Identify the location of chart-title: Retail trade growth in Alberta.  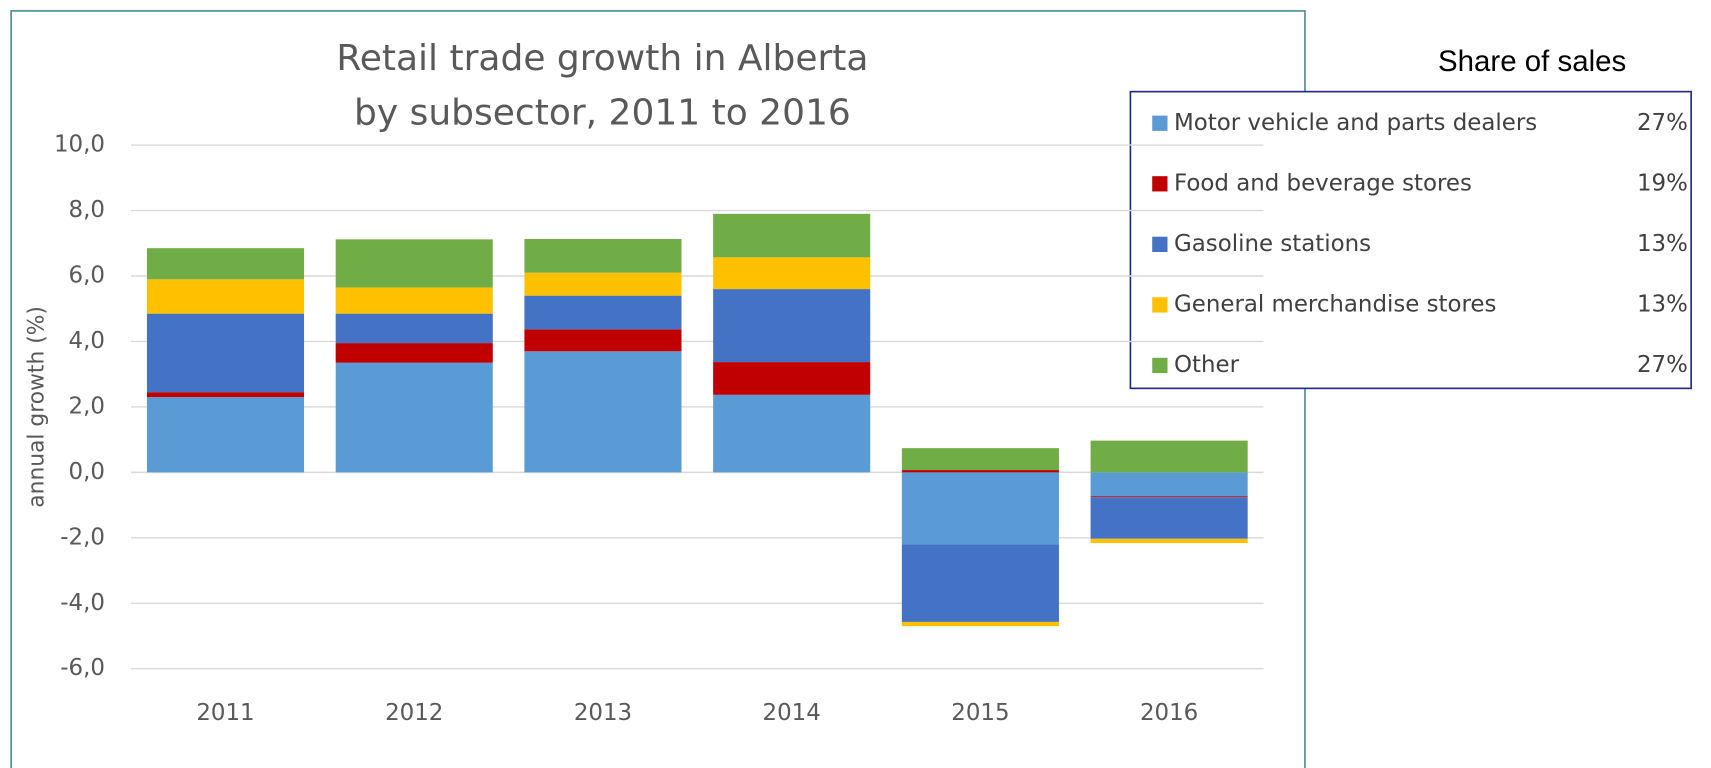
(602, 58).